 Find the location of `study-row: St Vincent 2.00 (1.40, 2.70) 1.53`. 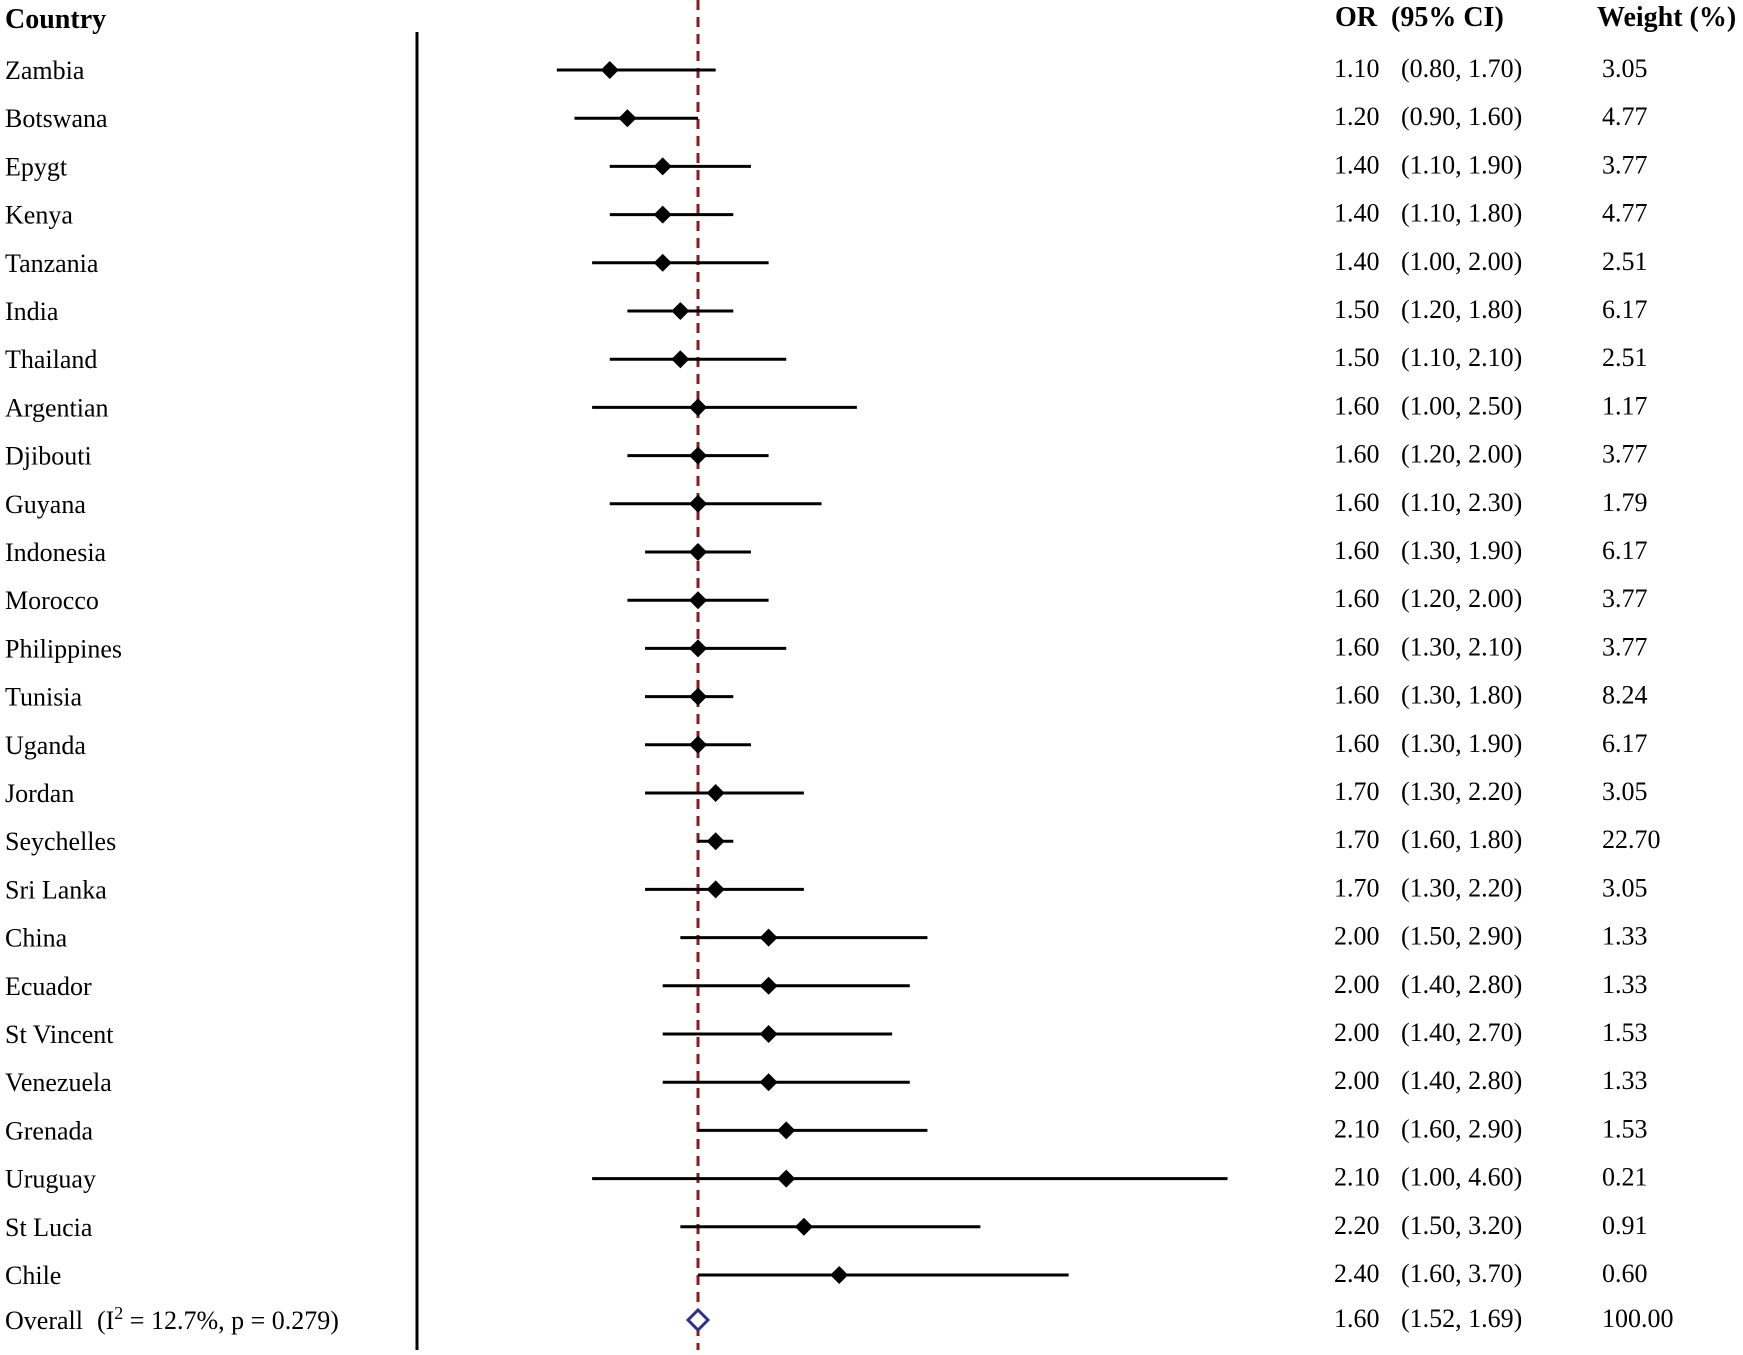

study-row: St Vincent 2.00 (1.40, 2.70) 1.53 is located at coordinates (826, 1033).